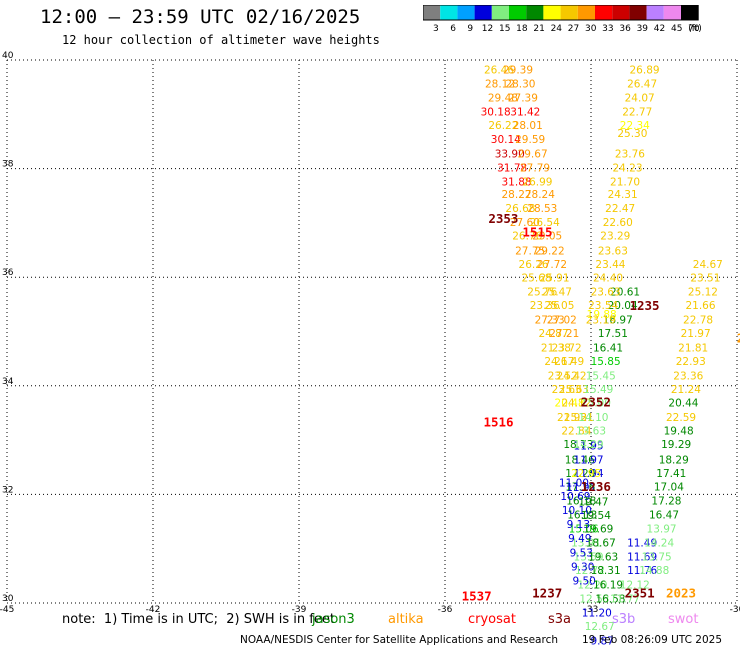 Image resolution: width=740 pixels, height=650 pixels. What do you see at coordinates (589, 474) in the screenshot?
I see `wave-height-point: 11.94` at bounding box center [589, 474].